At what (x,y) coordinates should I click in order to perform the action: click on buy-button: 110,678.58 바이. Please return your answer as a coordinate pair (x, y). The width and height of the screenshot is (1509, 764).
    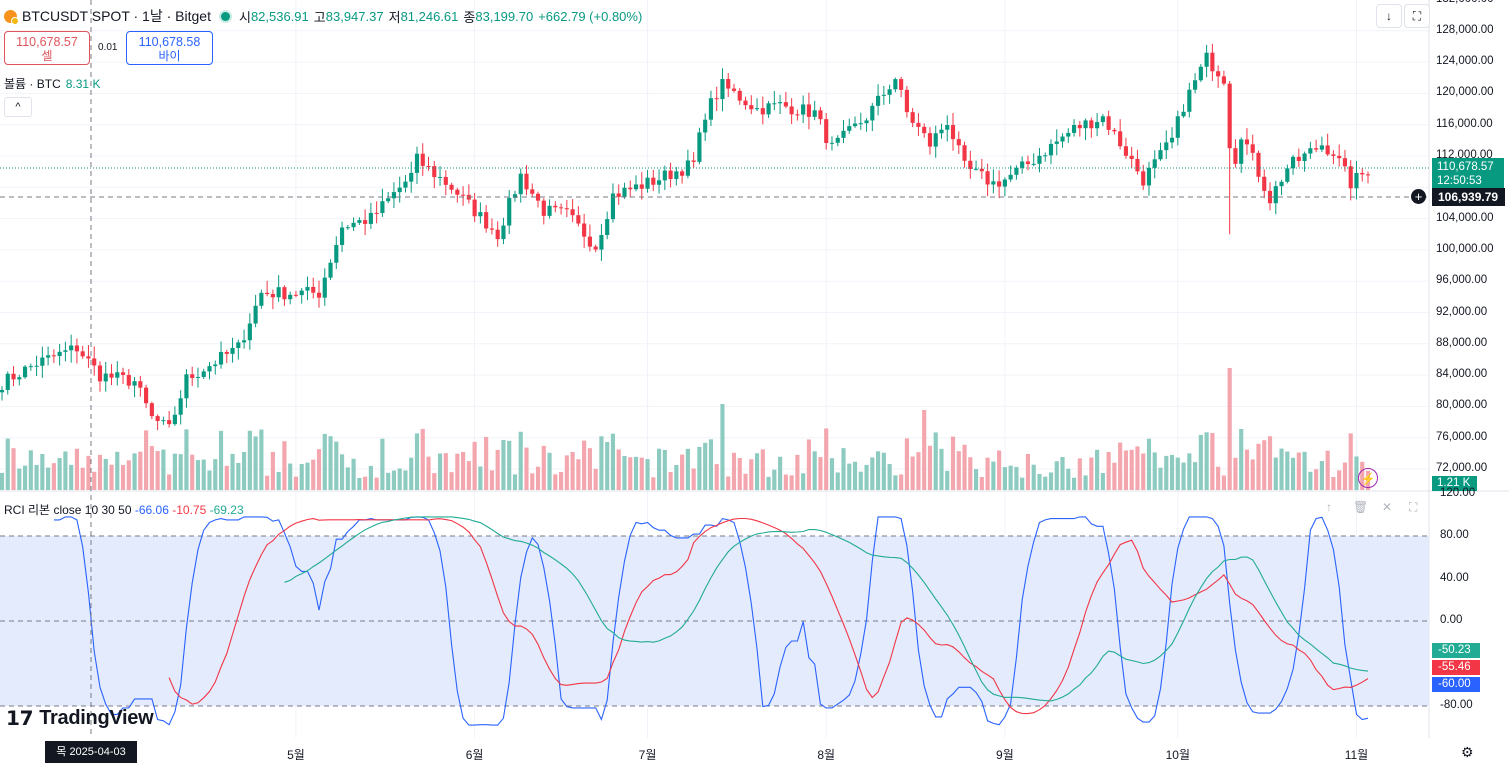
    Looking at the image, I should click on (169, 48).